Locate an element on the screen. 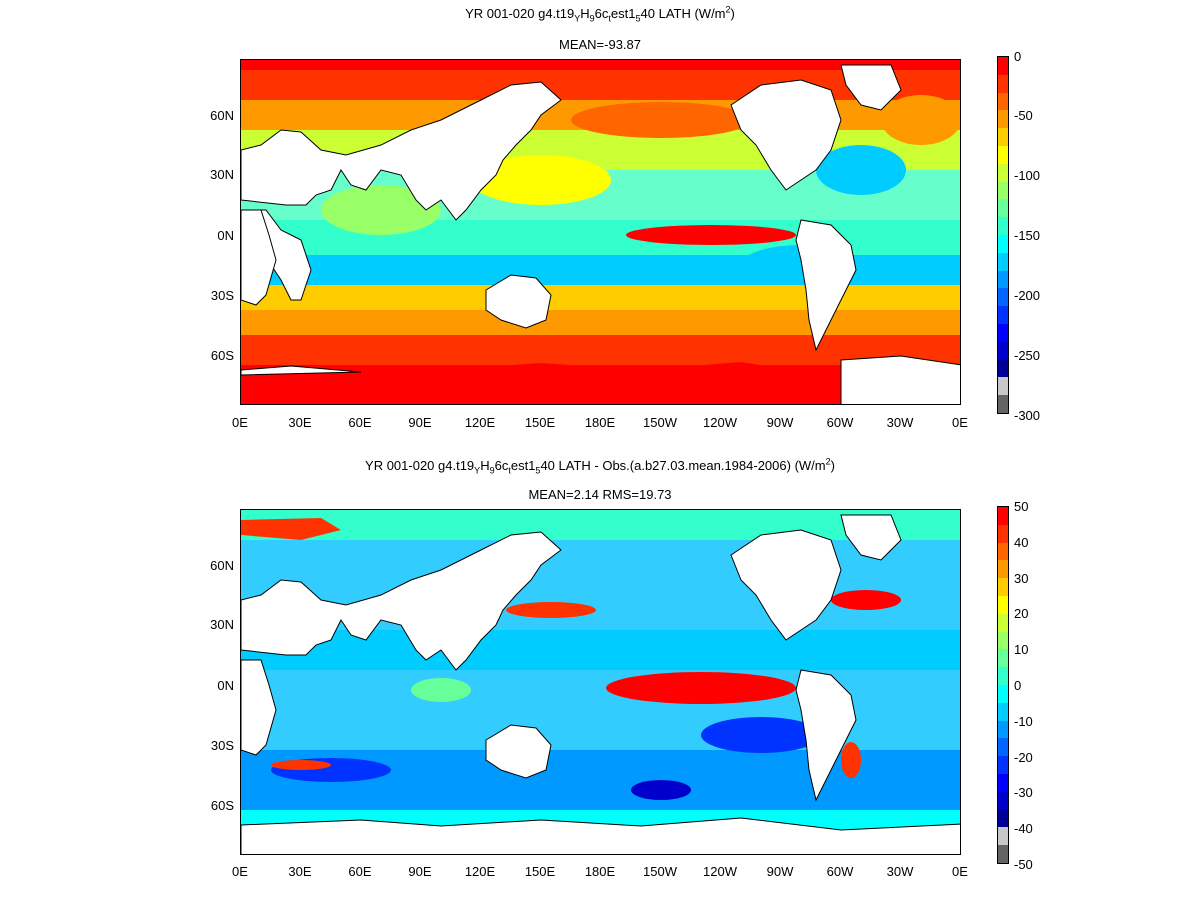 Image resolution: width=1200 pixels, height=900 pixels. panel-2-subtitle: MEAN=2.14 RMS=19.73 is located at coordinates (600, 494).